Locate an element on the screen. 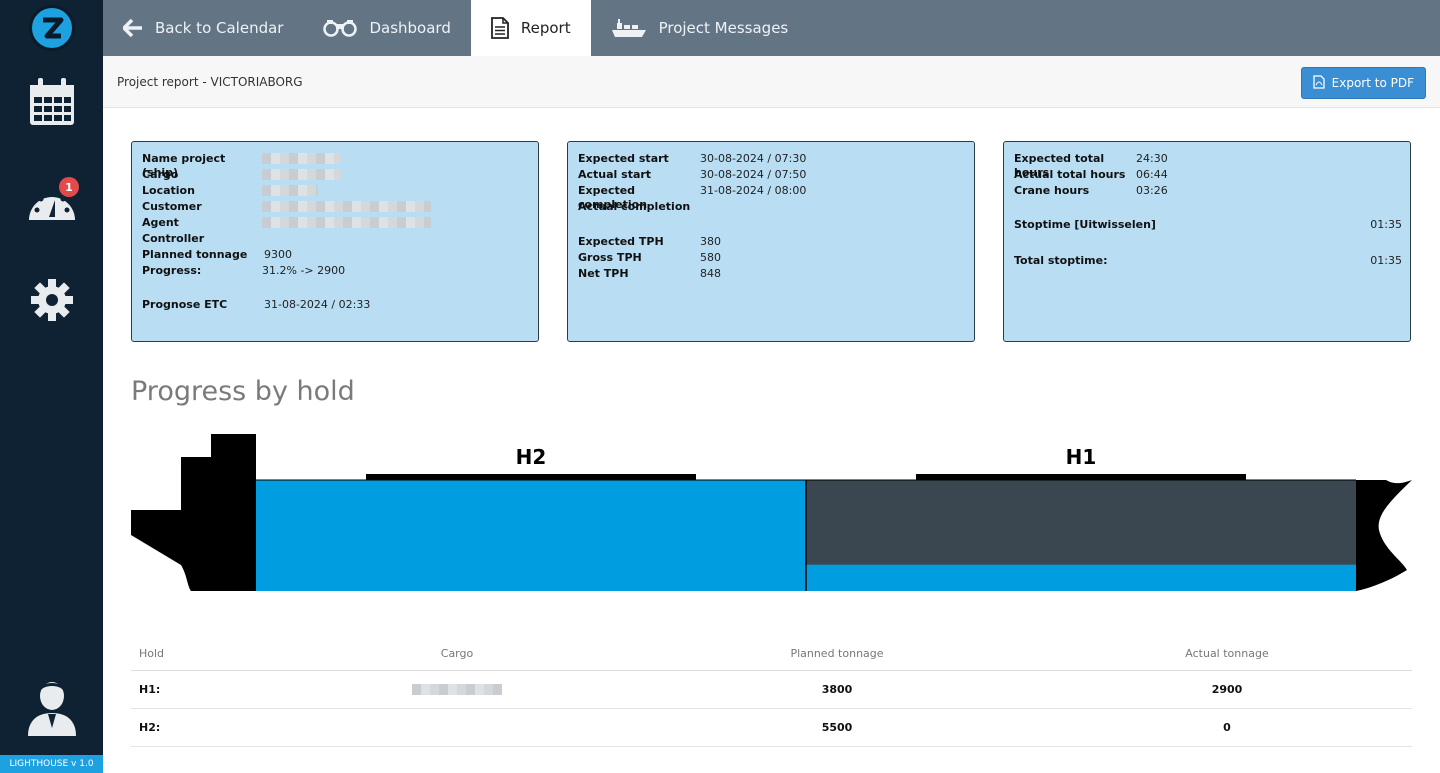  export-label: Export to PDF is located at coordinates (1372, 83).